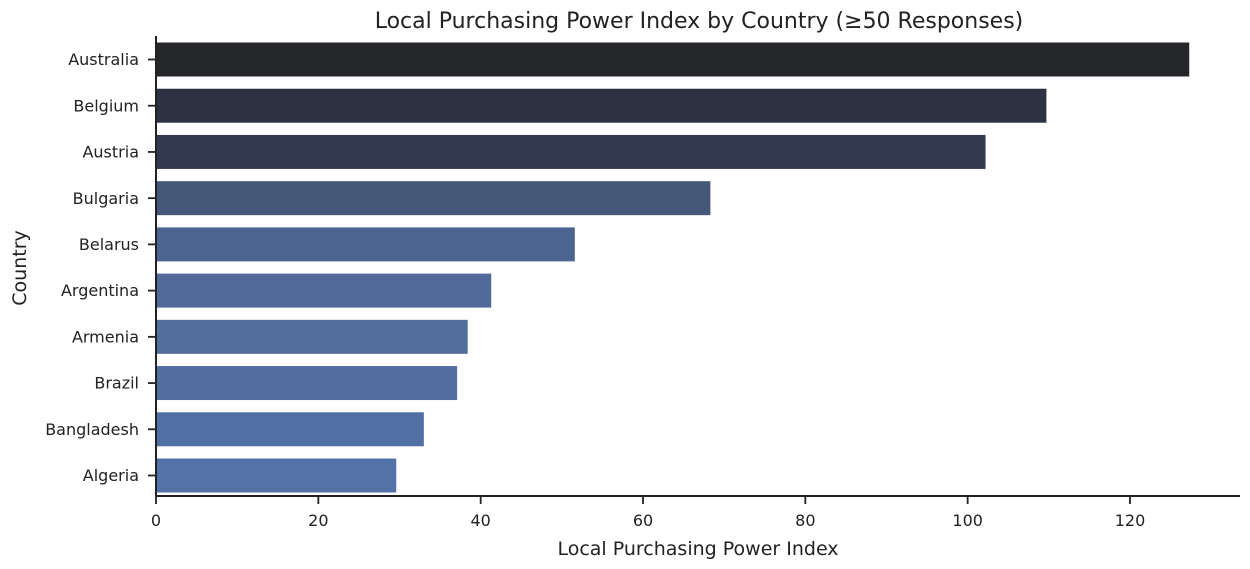  I want to click on y-tick-label-austria: Austria, so click(110, 152).